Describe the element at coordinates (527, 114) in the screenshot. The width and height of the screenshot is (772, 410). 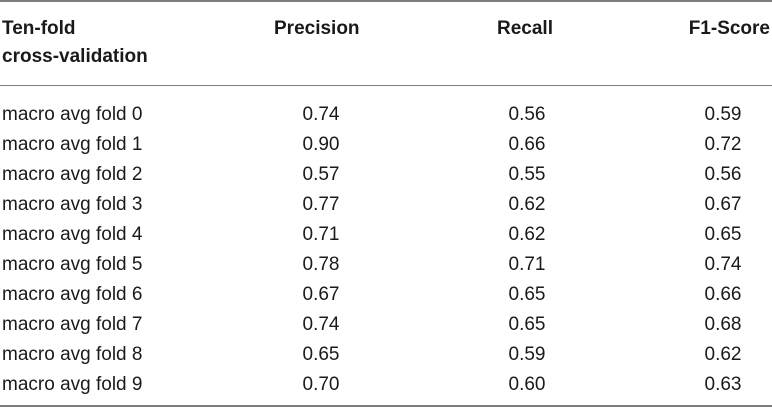
I see `recall-value: 0.56` at that location.